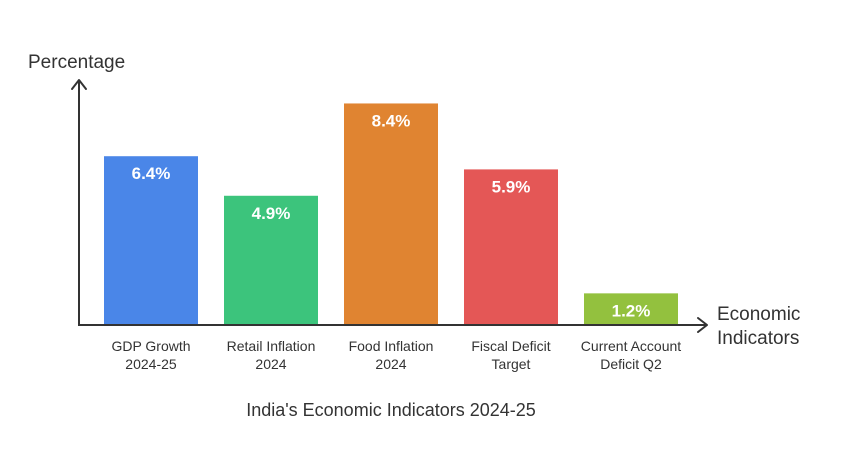  I want to click on value-label-4: 5.9%, so click(511, 186).